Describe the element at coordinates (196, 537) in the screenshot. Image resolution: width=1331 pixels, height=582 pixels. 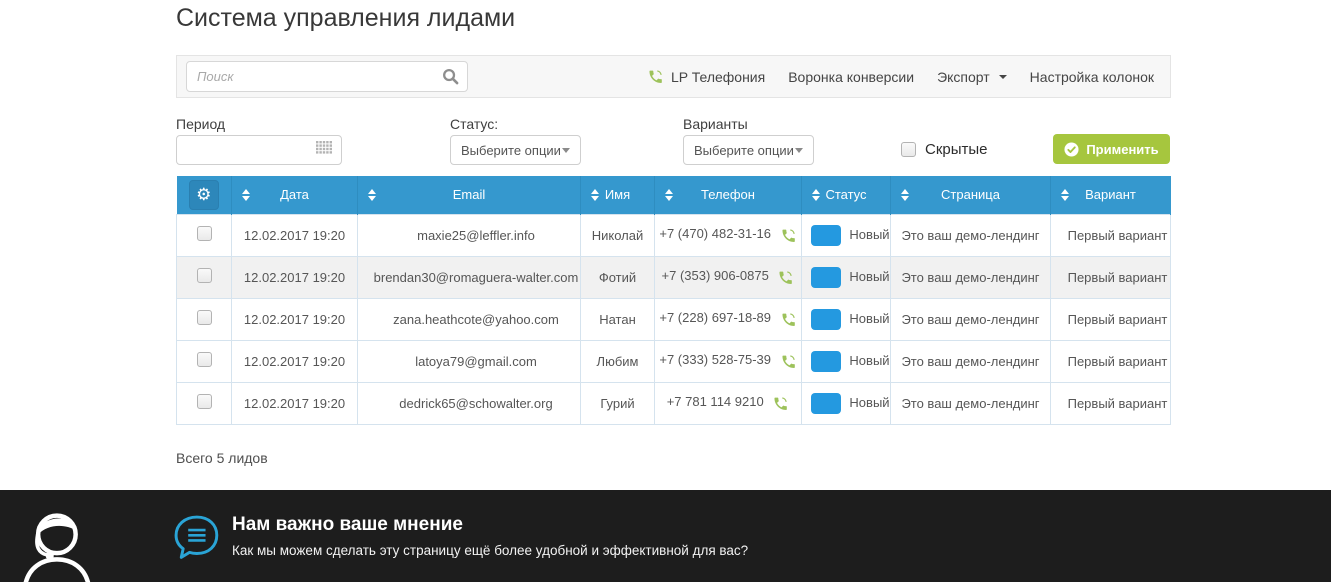
I see `speech-bubble-icon` at that location.